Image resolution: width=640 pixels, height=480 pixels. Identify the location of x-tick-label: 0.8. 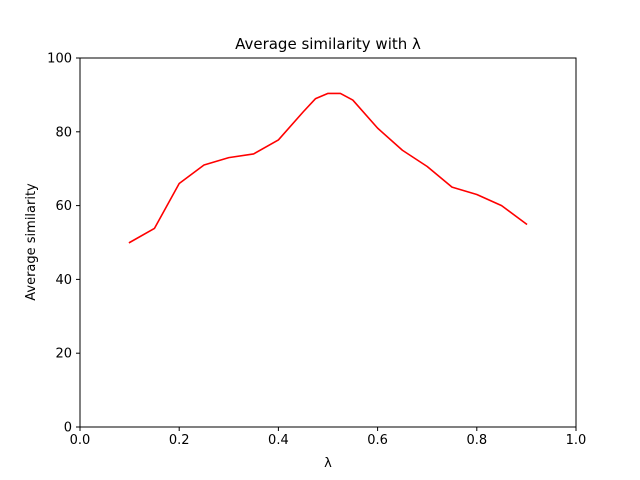
(476, 440).